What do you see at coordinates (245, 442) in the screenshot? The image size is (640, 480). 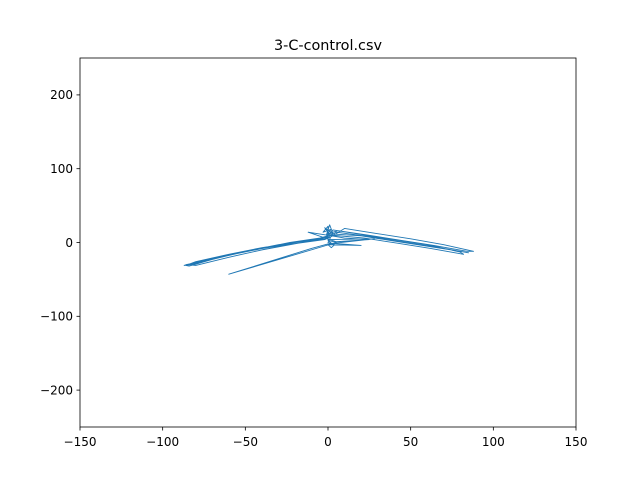 I see `x-tick-label: −50` at bounding box center [245, 442].